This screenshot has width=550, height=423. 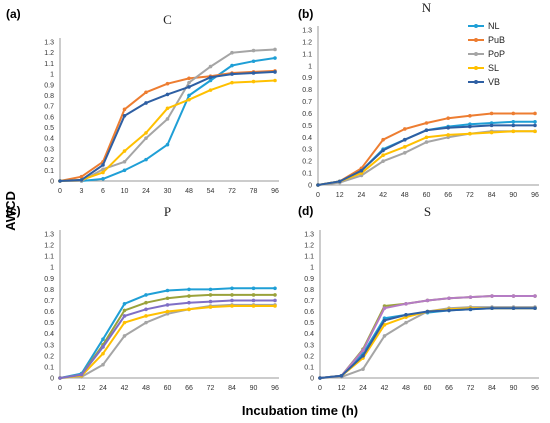 What do you see at coordinates (427, 211) in the screenshot?
I see `panel-title: S` at bounding box center [427, 211].